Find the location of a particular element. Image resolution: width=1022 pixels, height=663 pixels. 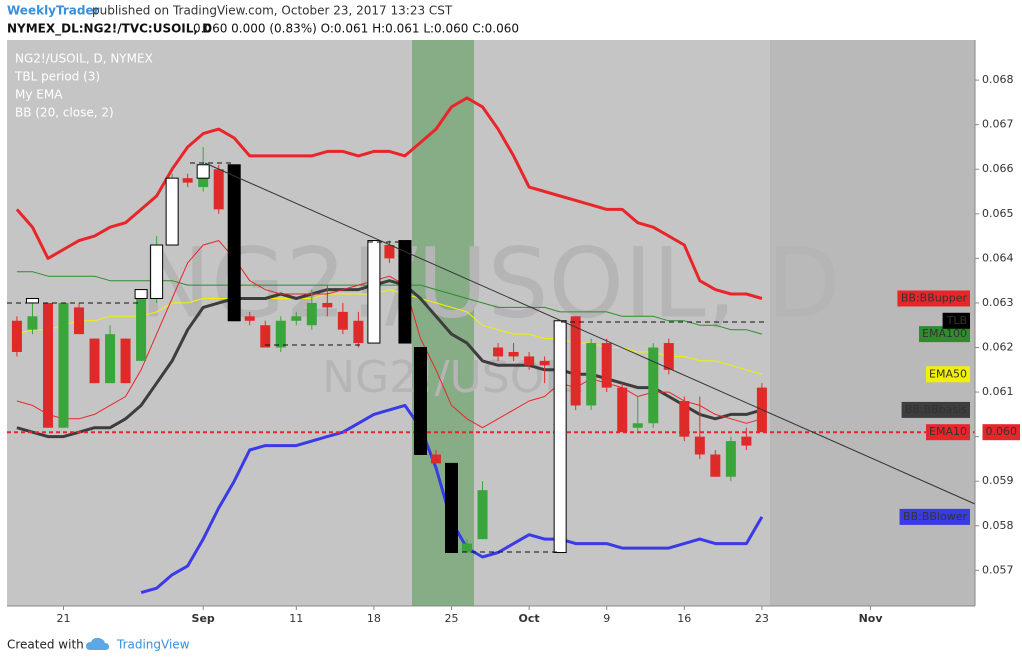

footer: Created with TradingView is located at coordinates (98, 645).